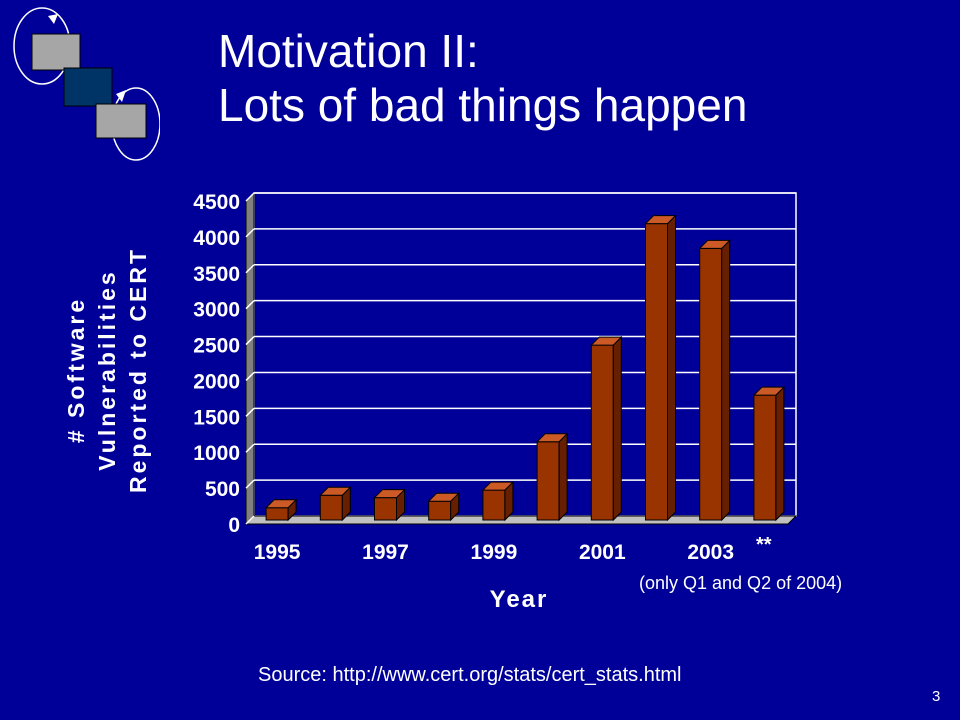 This screenshot has width=960, height=720. Describe the element at coordinates (216, 202) in the screenshot. I see `y-tick-label: 4500` at that location.